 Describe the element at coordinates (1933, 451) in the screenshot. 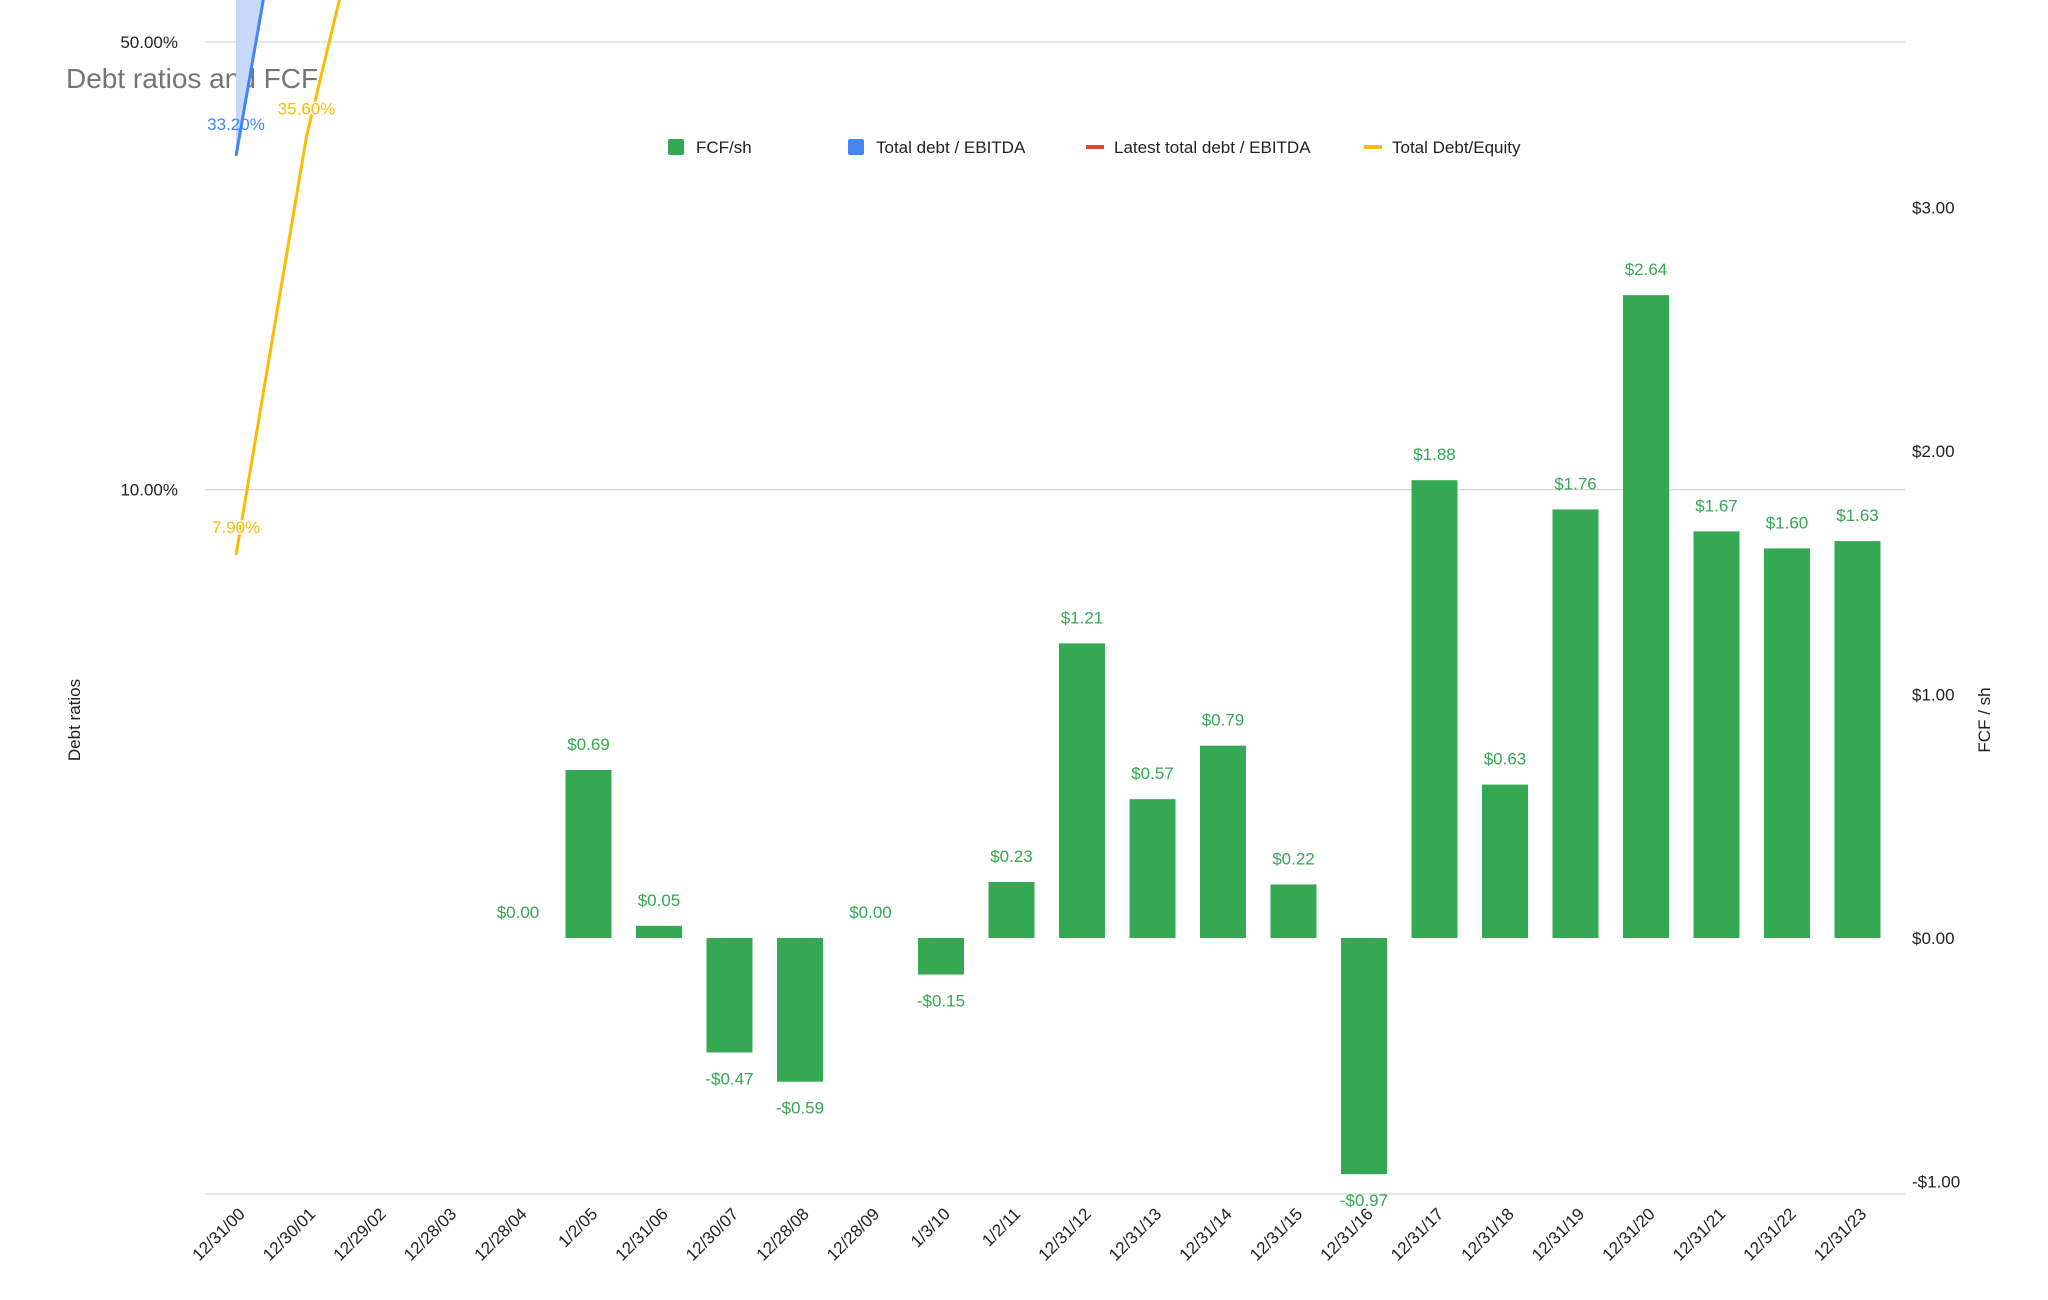

I see `y-right-tick-label: $2.00` at that location.